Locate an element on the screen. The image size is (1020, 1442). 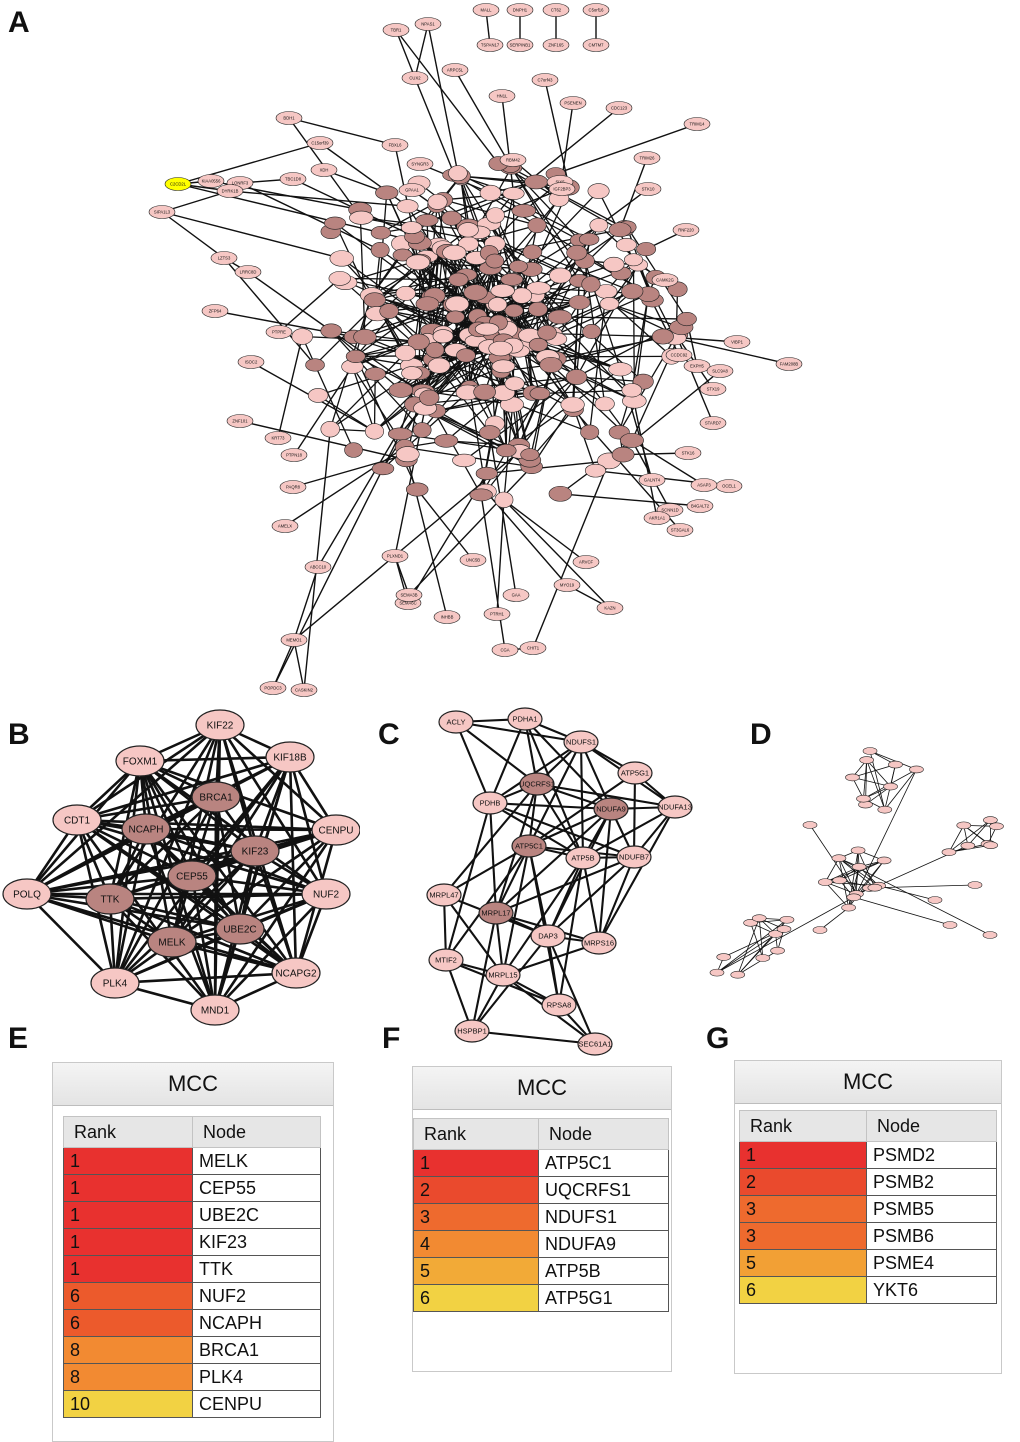
node-label: ABCC10 is located at coordinates (318, 566).